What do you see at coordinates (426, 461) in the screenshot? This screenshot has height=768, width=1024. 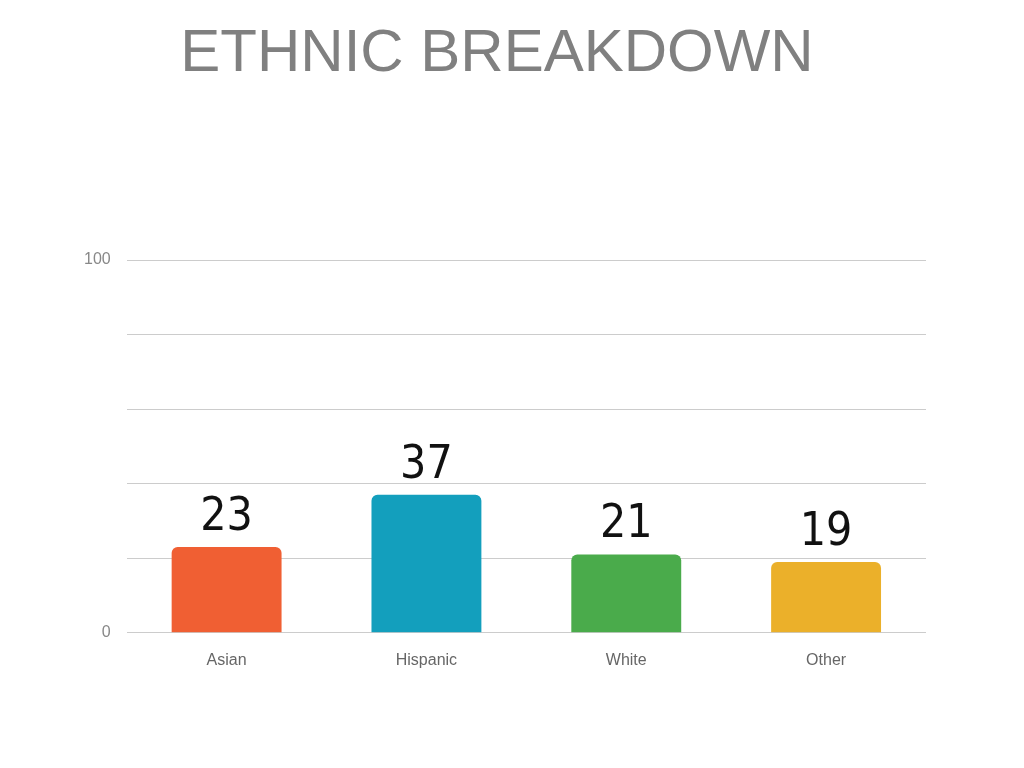 I see `data-label: 37` at bounding box center [426, 461].